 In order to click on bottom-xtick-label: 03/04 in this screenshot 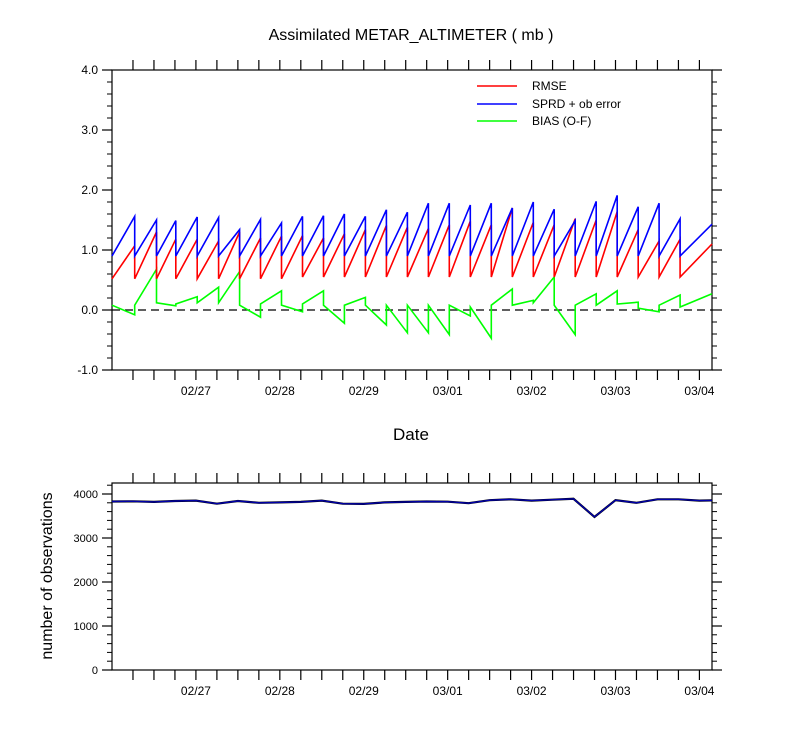, I will do `click(699, 691)`.